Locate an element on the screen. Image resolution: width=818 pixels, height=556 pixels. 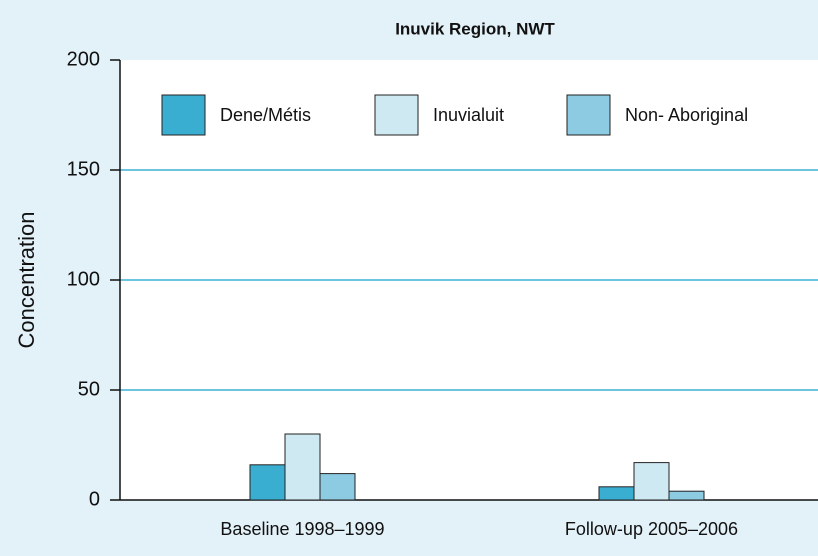
x-tick-label: Baseline 1998–1999 is located at coordinates (302, 529).